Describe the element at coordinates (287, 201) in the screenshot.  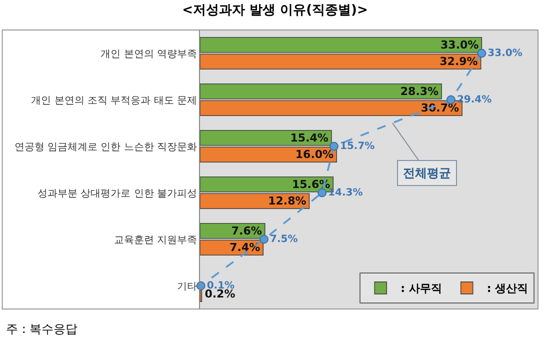
I see `data-label: 12.8%` at that location.